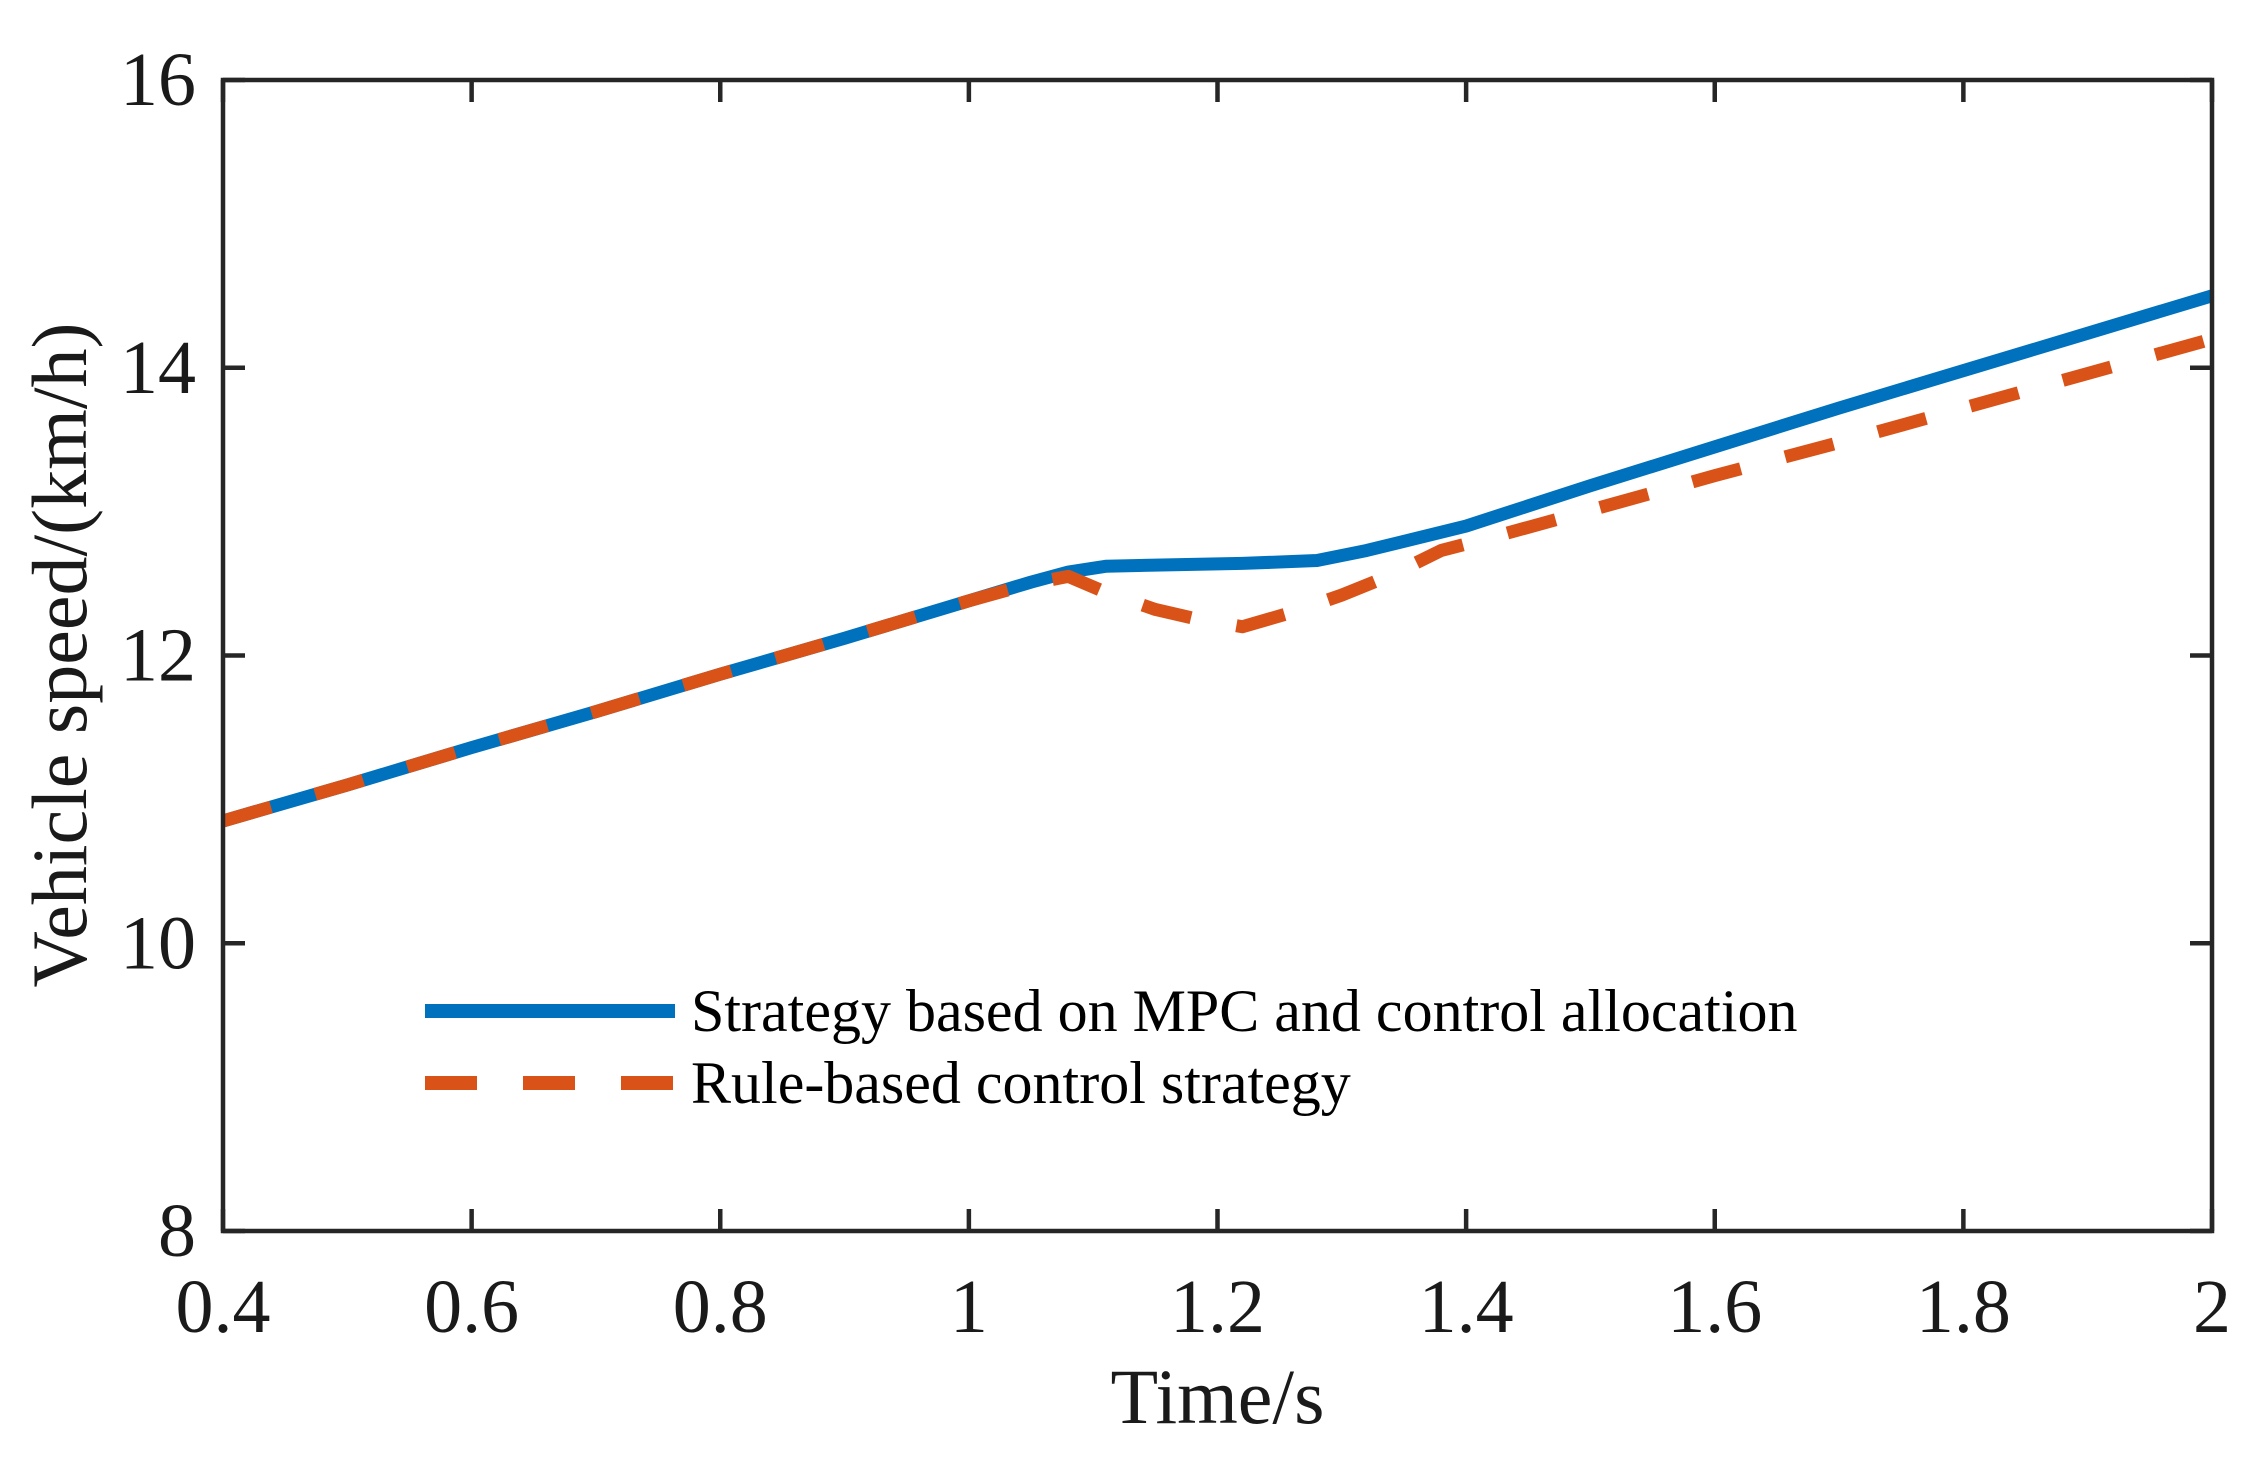  I want to click on y-tick-label: 8, so click(177, 1231).